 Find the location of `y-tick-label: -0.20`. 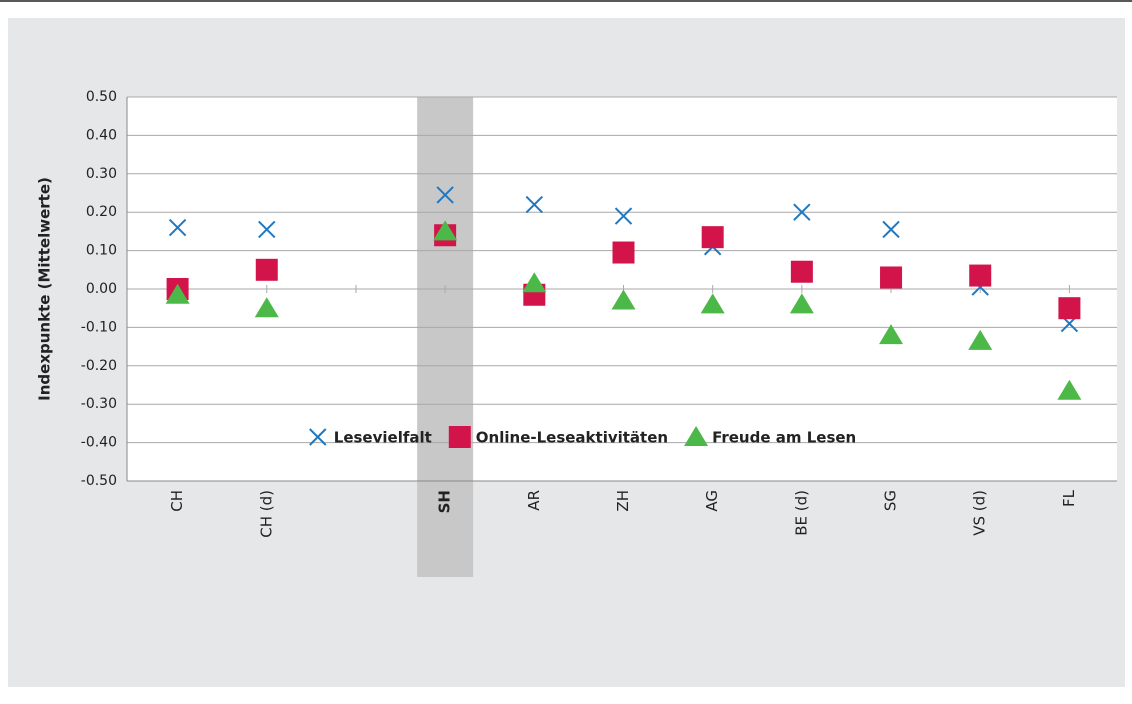

y-tick-label: -0.20 is located at coordinates (99, 366).